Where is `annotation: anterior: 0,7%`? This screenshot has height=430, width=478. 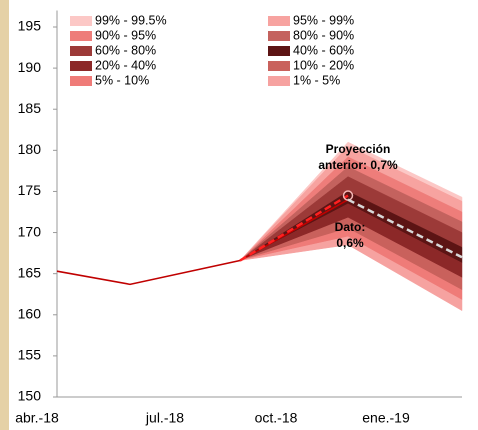
annotation: anterior: 0,7% is located at coordinates (358, 165).